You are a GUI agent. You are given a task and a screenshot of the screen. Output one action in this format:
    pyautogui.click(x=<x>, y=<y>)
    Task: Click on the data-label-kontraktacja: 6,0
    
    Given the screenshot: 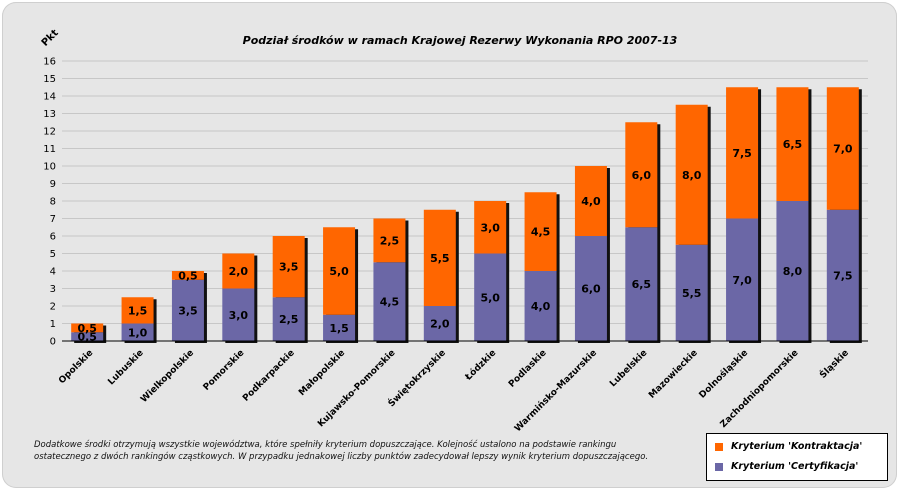 What is the action you would take?
    pyautogui.click(x=642, y=175)
    